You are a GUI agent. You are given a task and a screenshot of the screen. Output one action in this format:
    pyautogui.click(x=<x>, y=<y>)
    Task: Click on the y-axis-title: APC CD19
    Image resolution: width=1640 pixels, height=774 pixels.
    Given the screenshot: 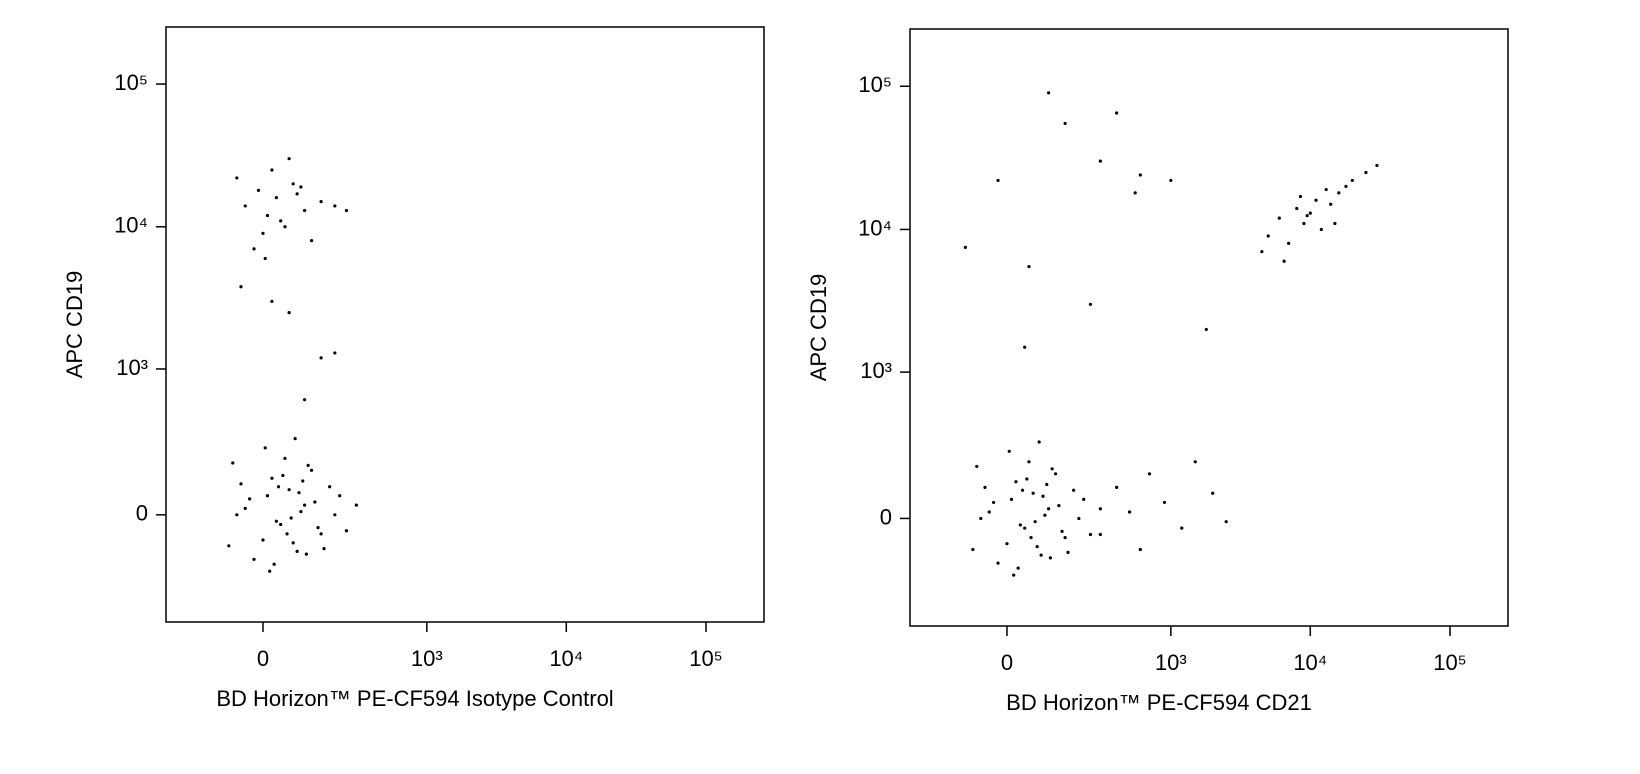 What is the action you would take?
    pyautogui.click(x=74, y=325)
    